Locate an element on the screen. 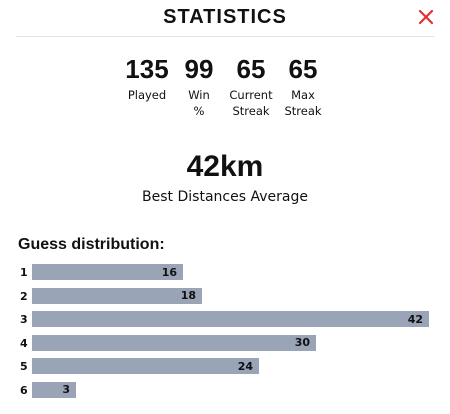 The image size is (450, 414). stat-played: 135 Played is located at coordinates (147, 87).